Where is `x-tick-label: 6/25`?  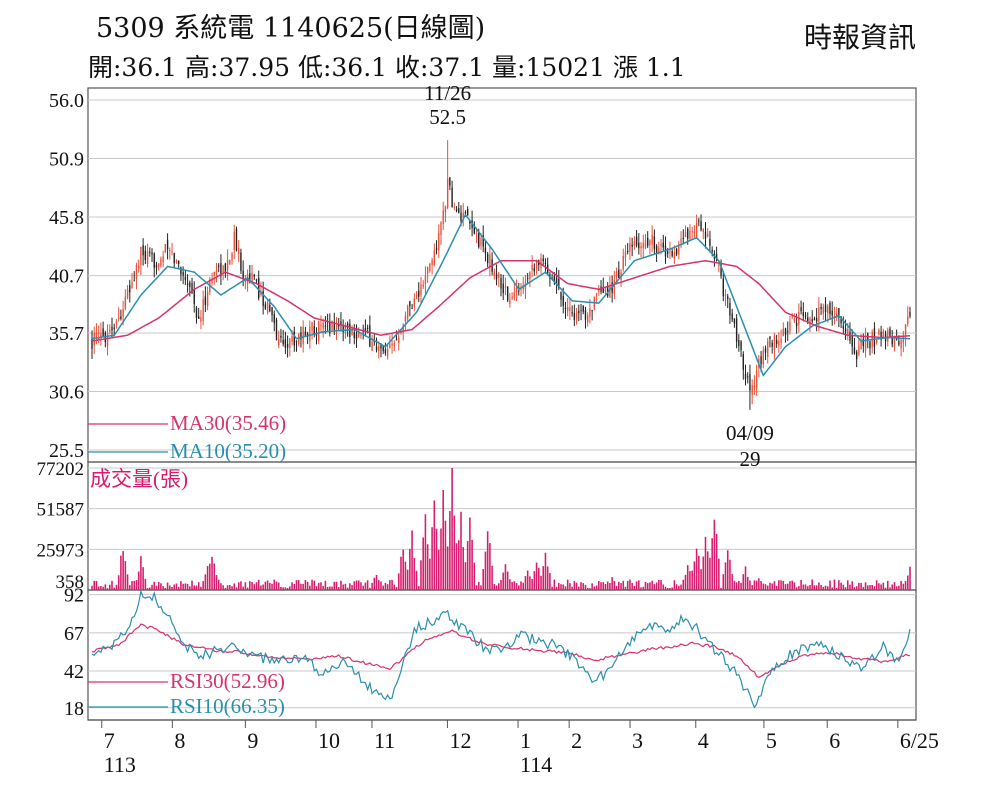
x-tick-label: 6/25 is located at coordinates (919, 740).